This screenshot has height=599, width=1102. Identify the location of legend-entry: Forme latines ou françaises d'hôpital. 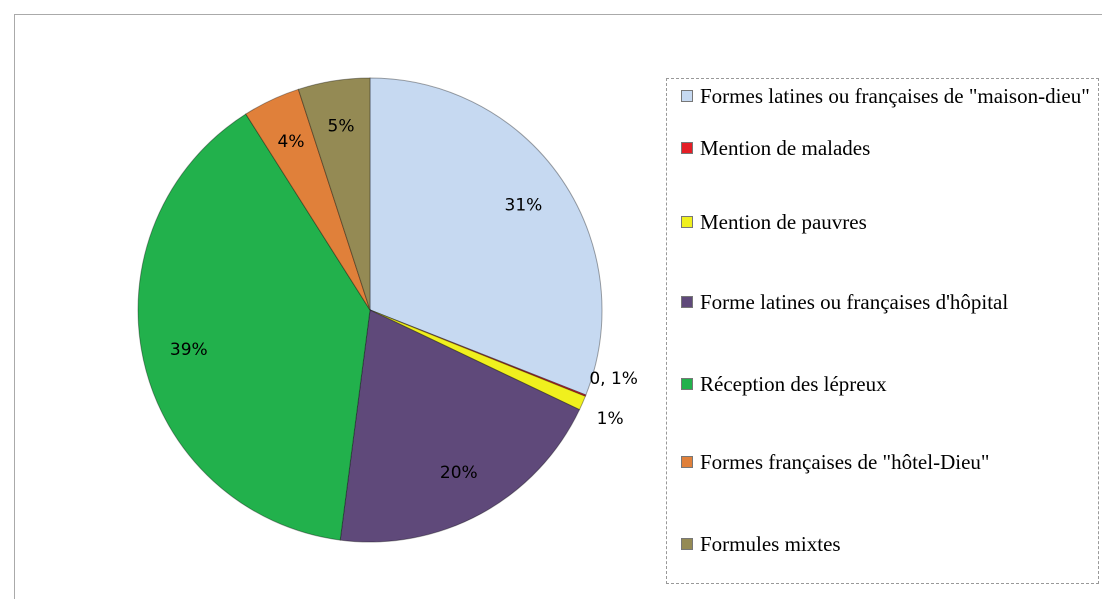
(890, 302).